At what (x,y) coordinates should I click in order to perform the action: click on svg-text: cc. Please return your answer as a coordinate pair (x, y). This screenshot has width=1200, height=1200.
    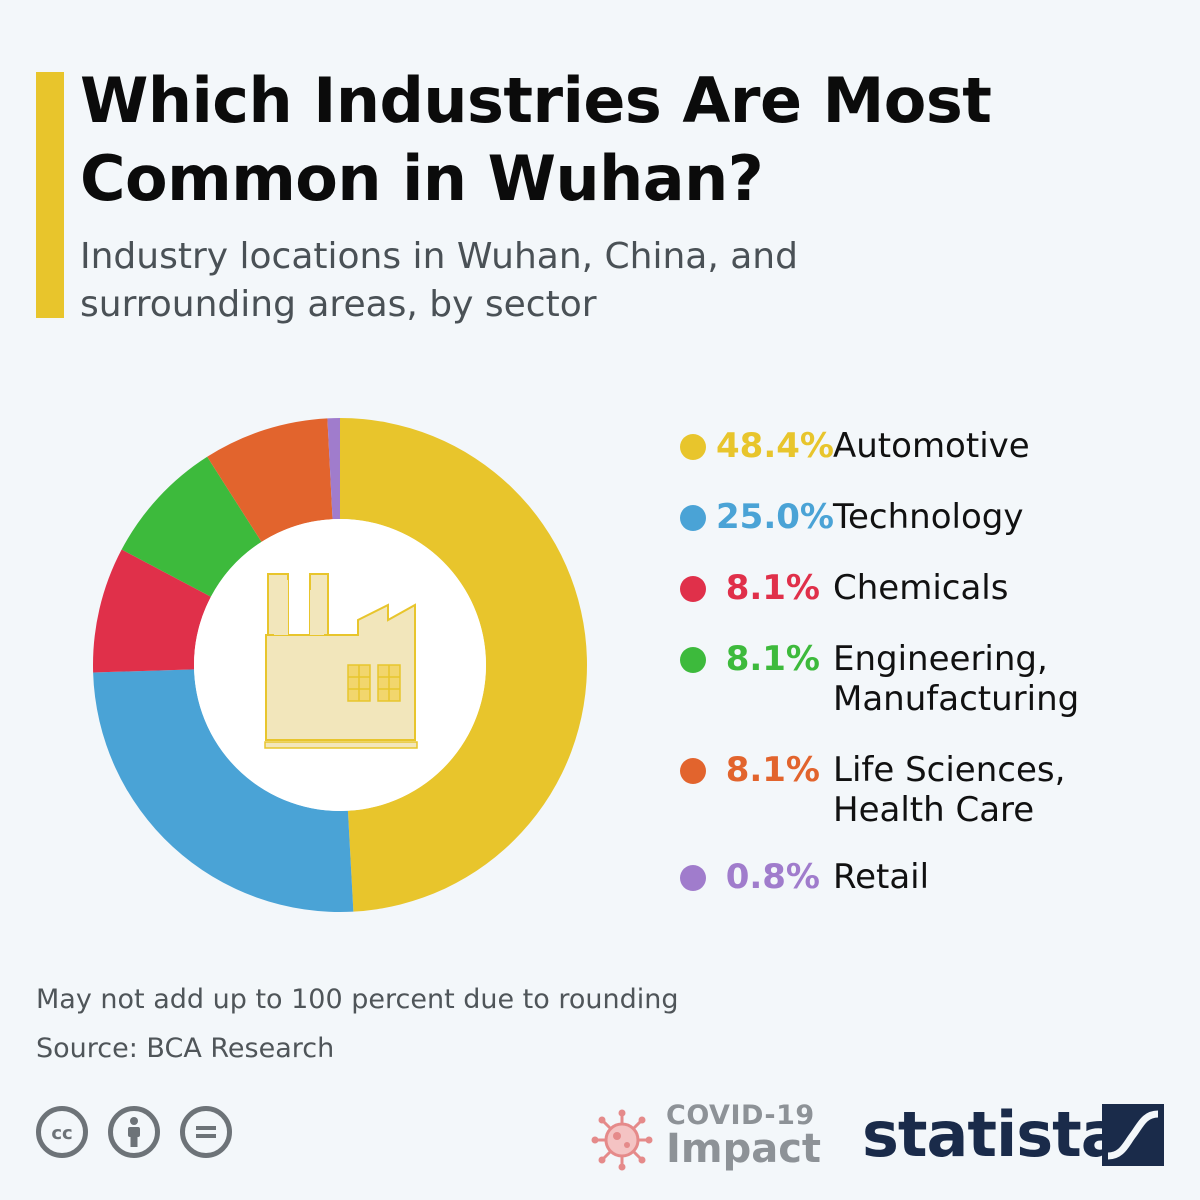
    Looking at the image, I should click on (61, 1133).